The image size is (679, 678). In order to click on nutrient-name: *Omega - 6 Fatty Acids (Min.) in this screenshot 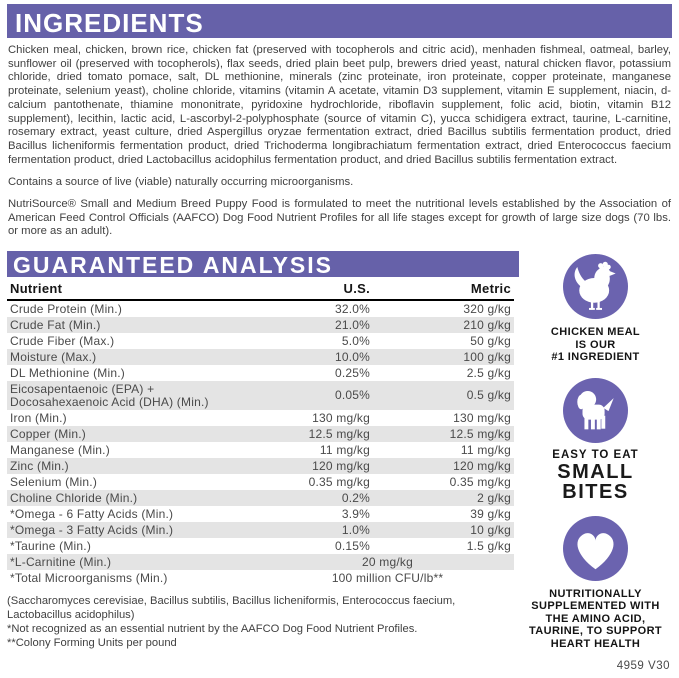, I will do `click(92, 513)`.